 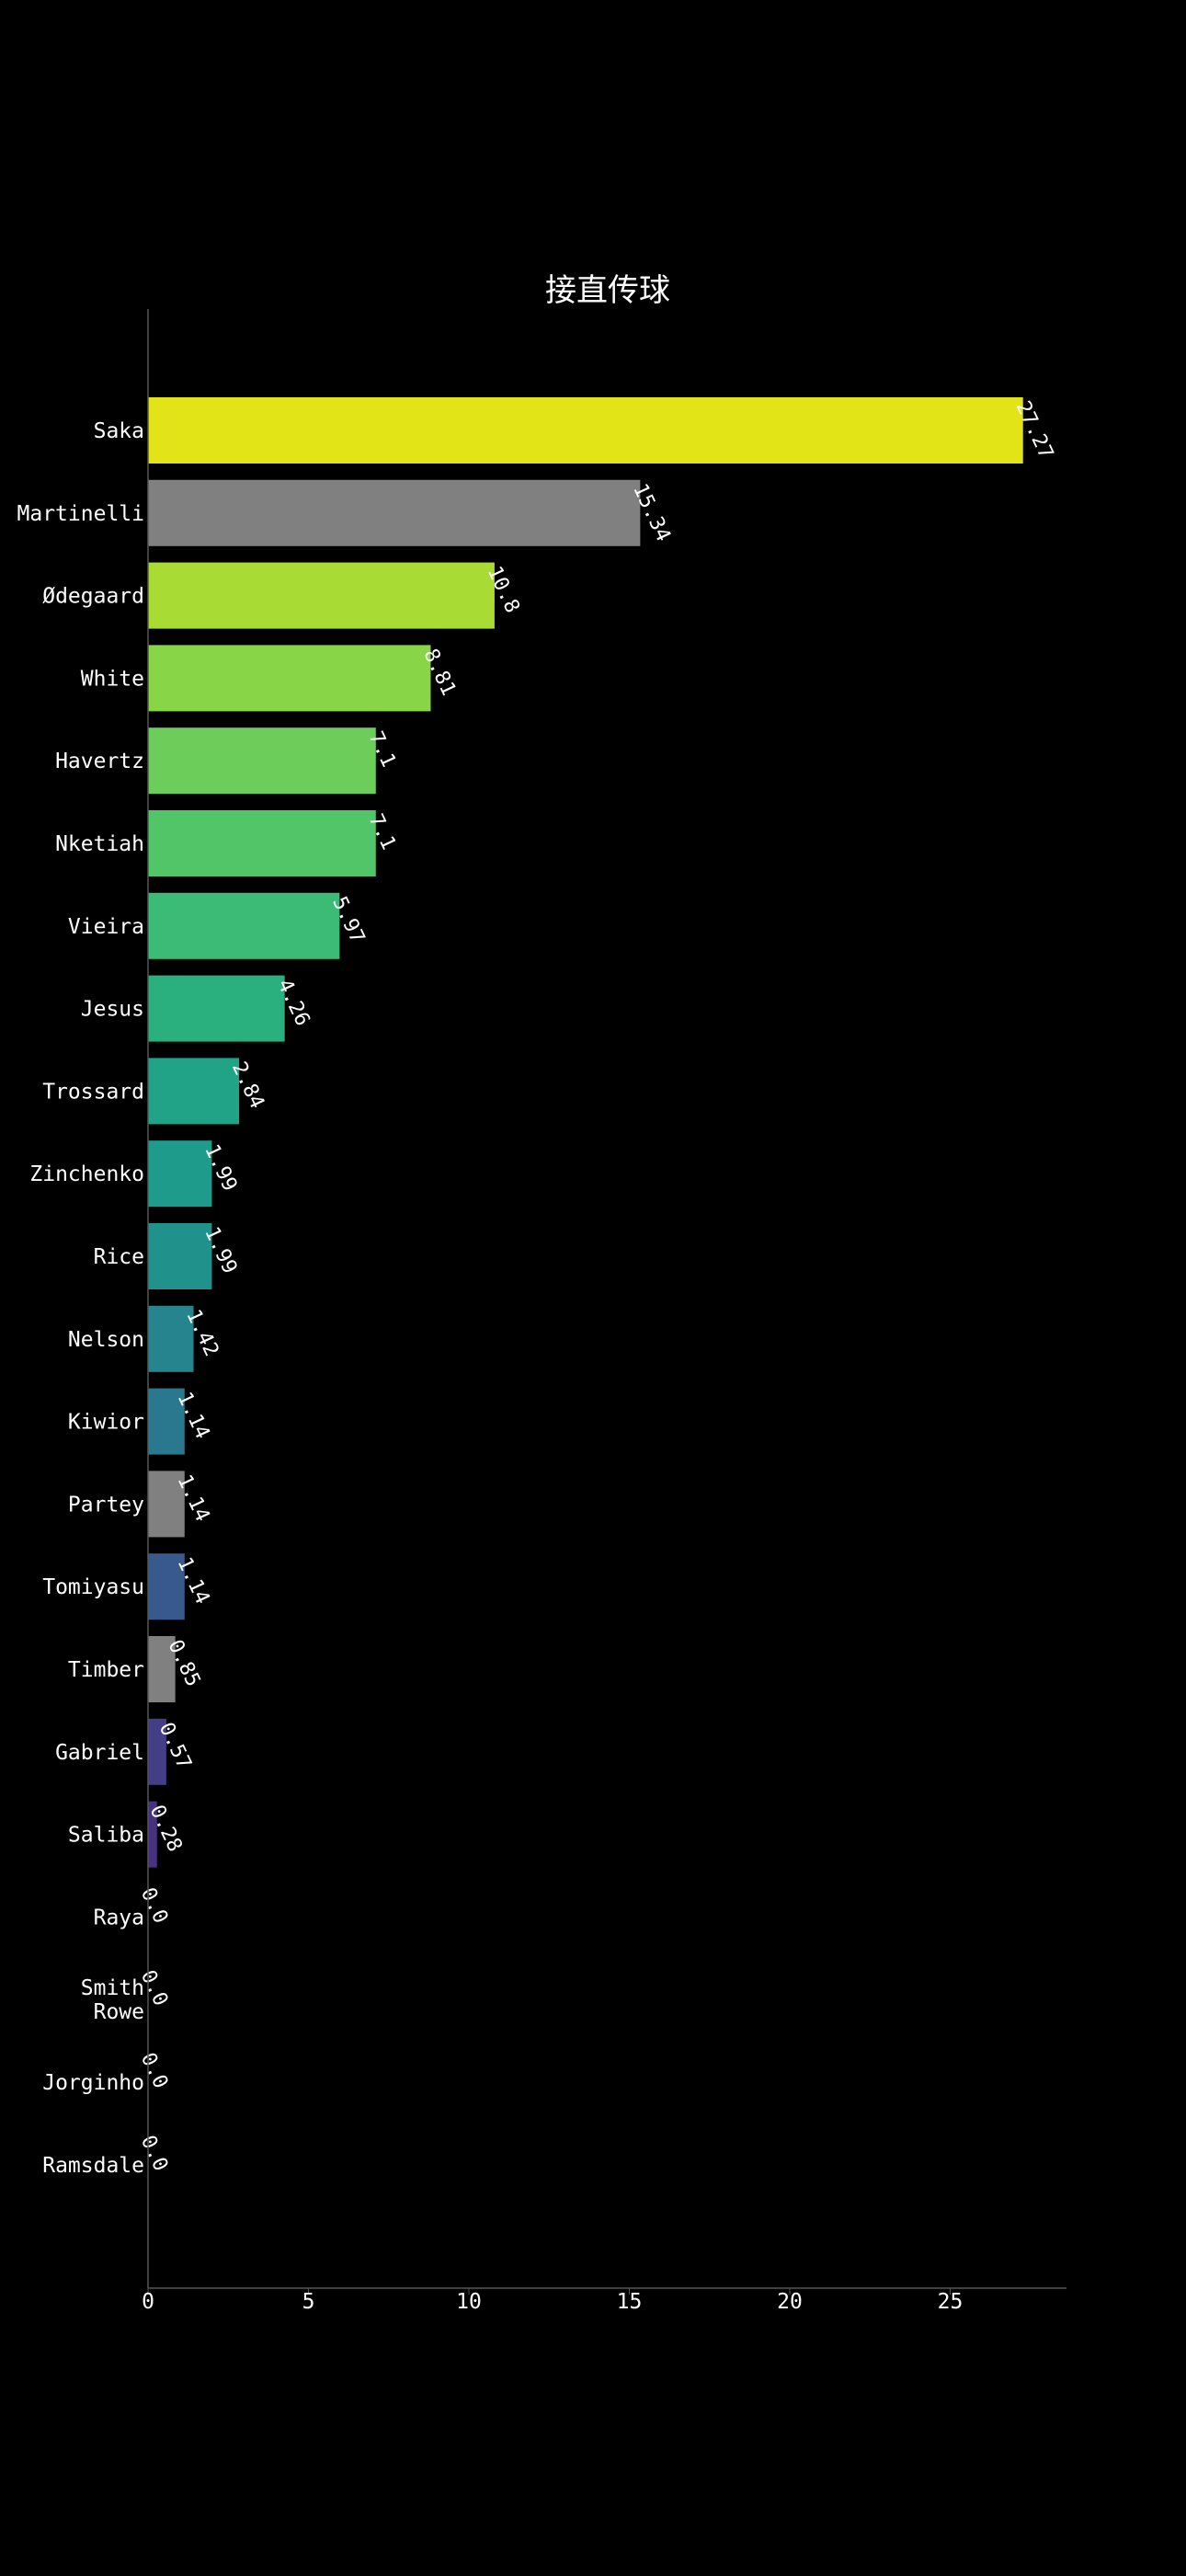 What do you see at coordinates (106, 1340) in the screenshot?
I see `category-label-nelson: Nelson` at bounding box center [106, 1340].